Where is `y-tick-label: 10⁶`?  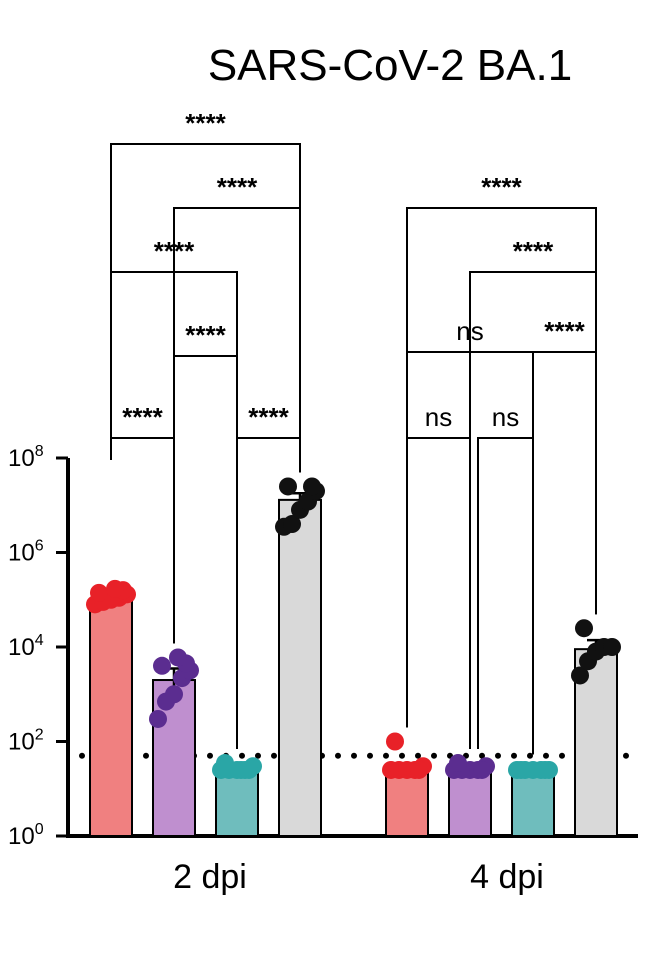 y-tick-label: 10⁶ is located at coordinates (26, 552).